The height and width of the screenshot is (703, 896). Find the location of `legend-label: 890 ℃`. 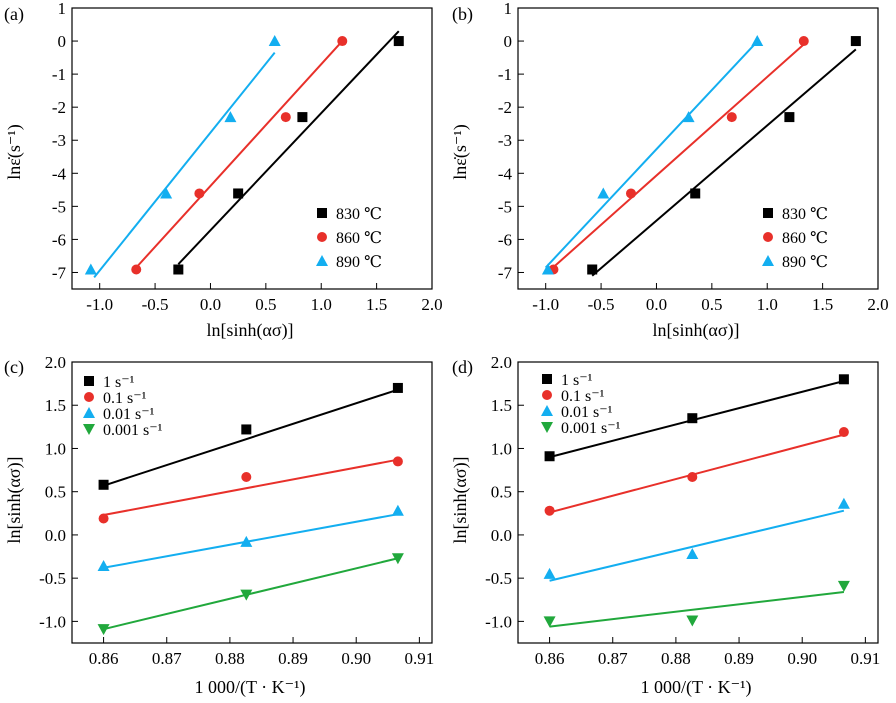

legend-label: 890 ℃ is located at coordinates (805, 262).